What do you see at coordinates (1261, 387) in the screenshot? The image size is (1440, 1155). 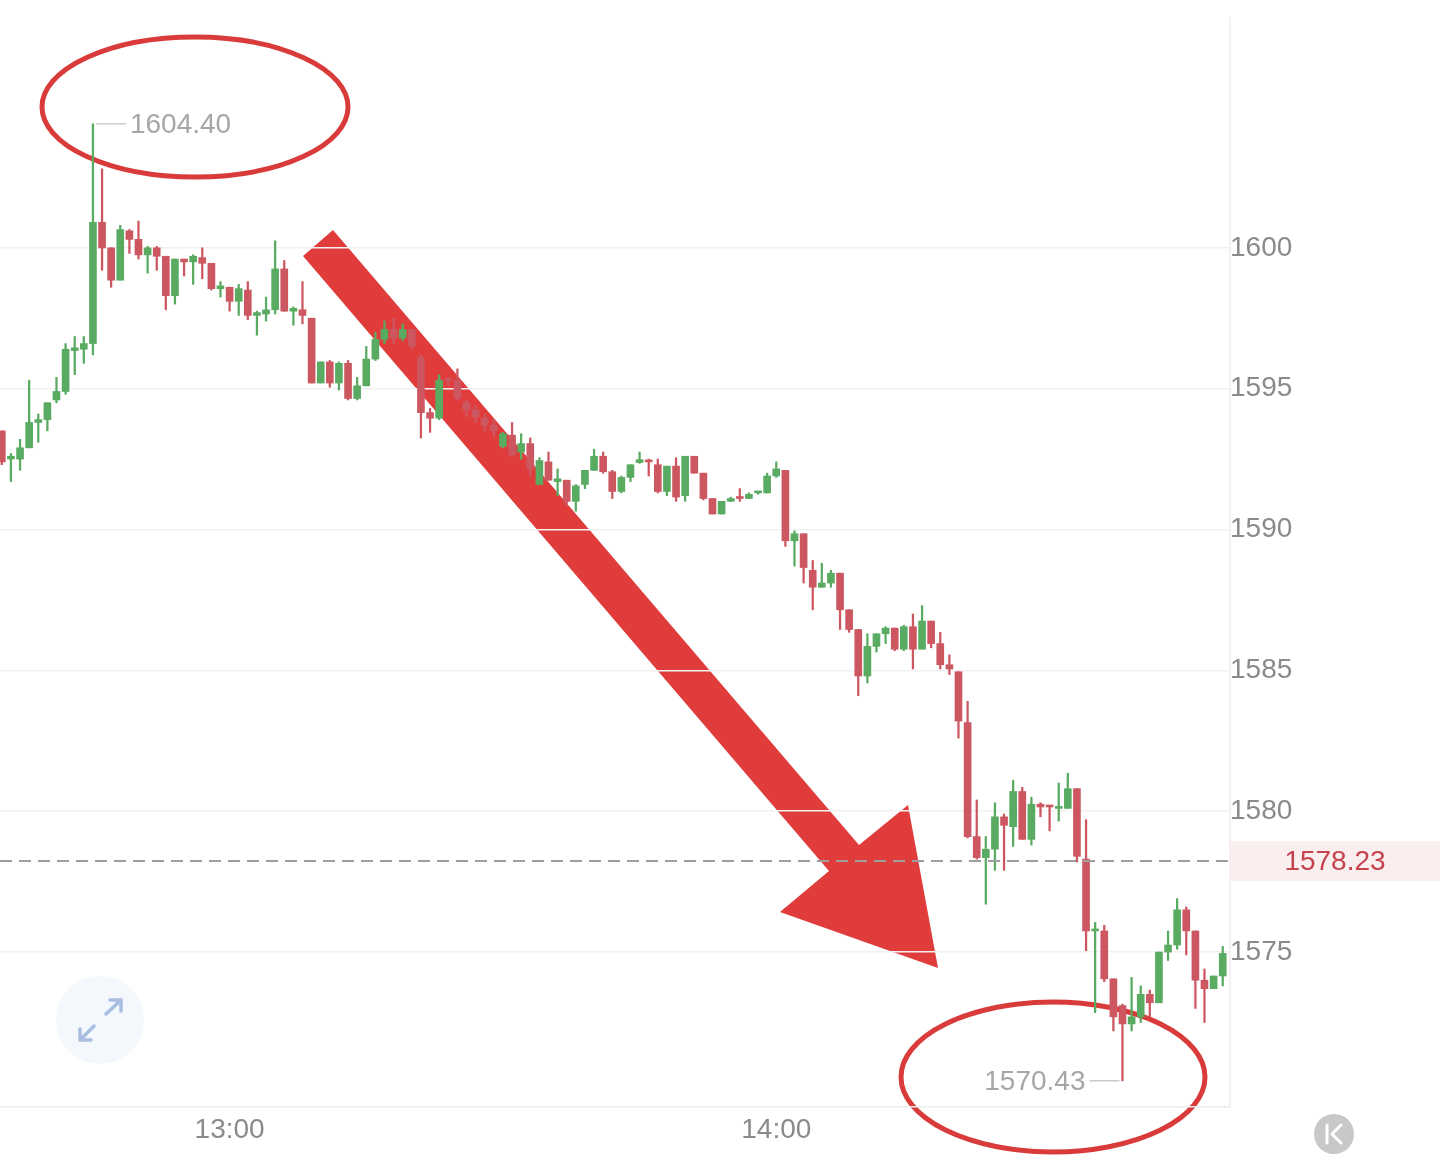 I see `y-tick-label: 1595` at bounding box center [1261, 387].